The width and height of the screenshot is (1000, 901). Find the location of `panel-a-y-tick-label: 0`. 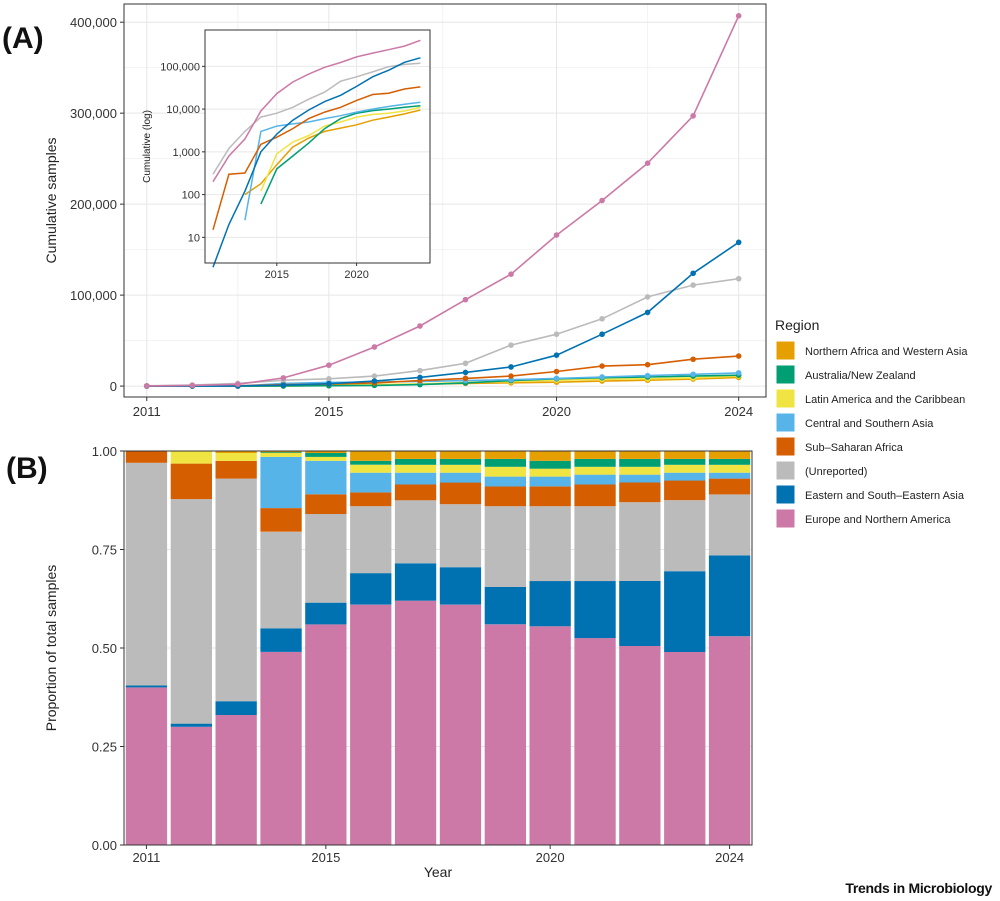

panel-a-y-tick-label: 0 is located at coordinates (113, 386).